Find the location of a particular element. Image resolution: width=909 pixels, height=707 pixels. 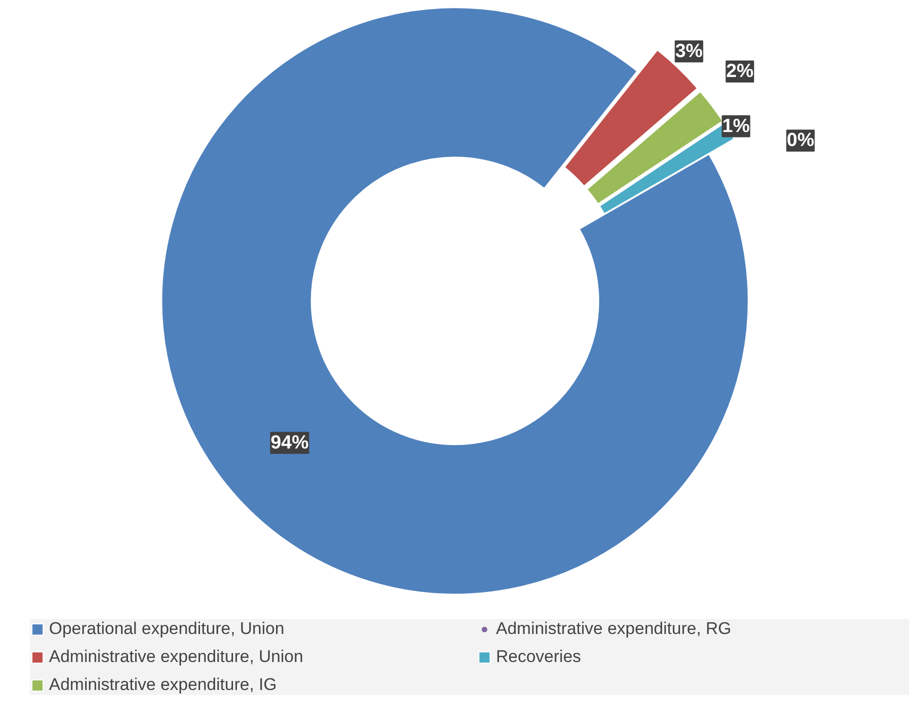

text: 0% is located at coordinates (800, 141).